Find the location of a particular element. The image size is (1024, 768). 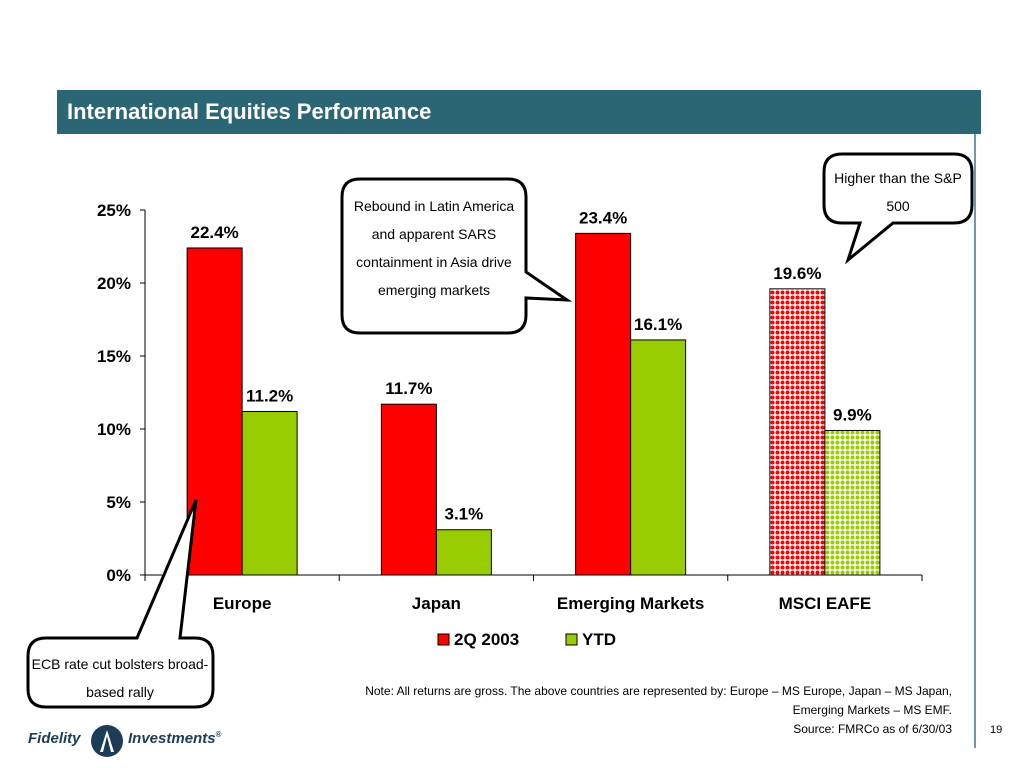

data-label: 23.4% is located at coordinates (603, 217).